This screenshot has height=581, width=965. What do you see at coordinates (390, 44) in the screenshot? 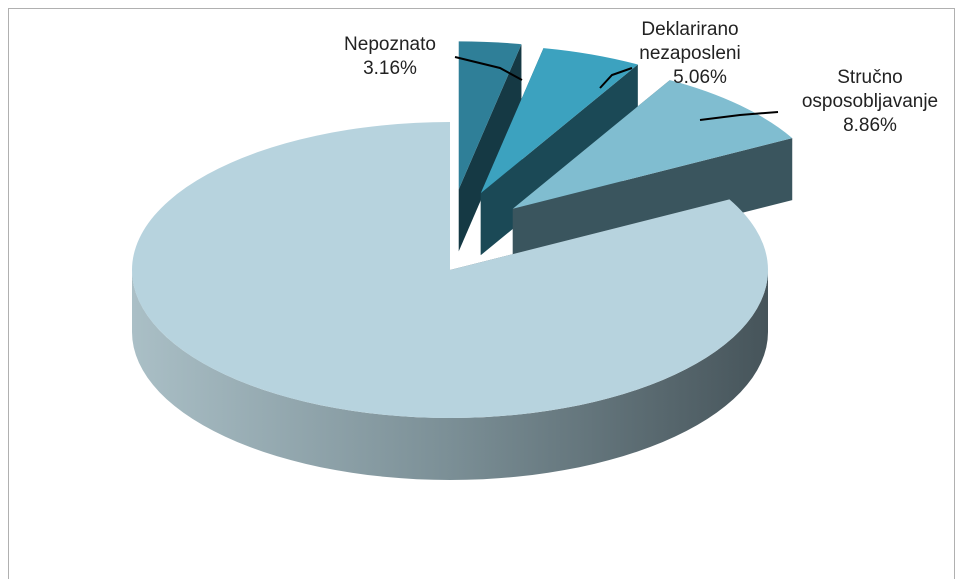
I see `category-label: Nepoznato` at bounding box center [390, 44].